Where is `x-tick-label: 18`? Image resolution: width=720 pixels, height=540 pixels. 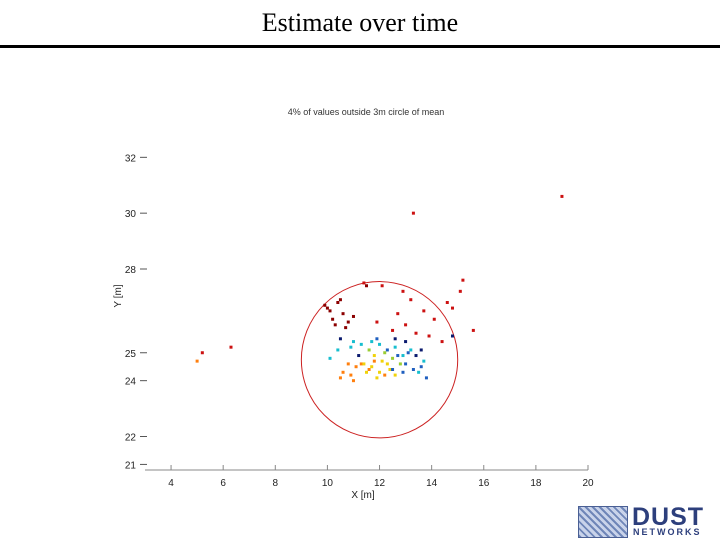
x-tick-label: 18 is located at coordinates (536, 483).